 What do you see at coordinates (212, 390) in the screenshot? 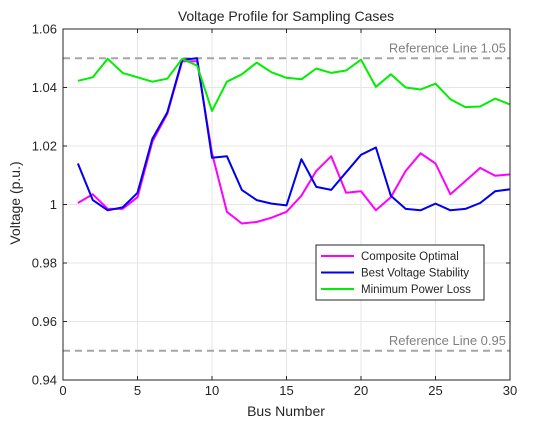
I see `x-tick-label: 10` at bounding box center [212, 390].